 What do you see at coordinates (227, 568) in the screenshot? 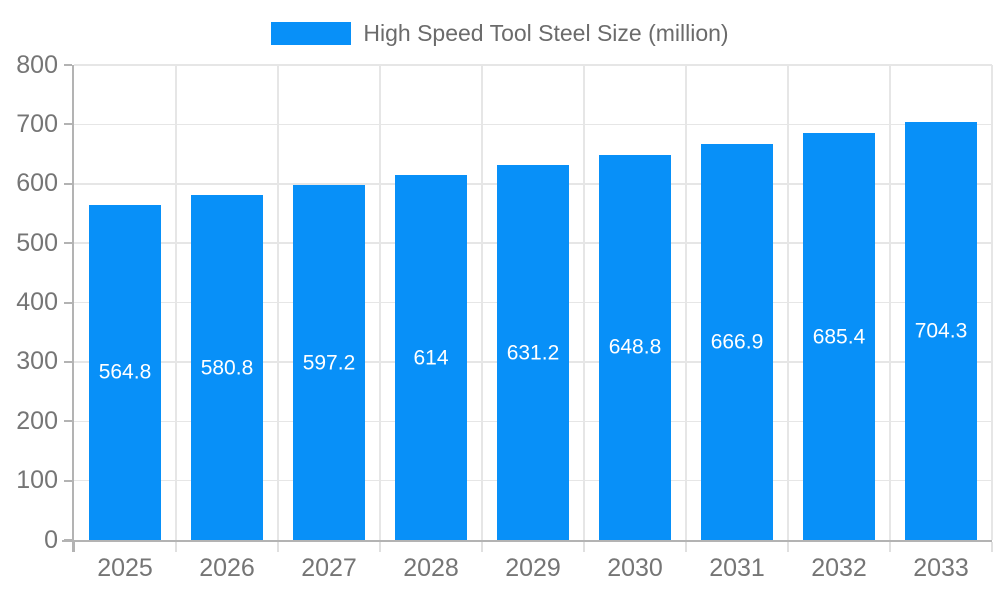
I see `x-axis-label: 2026` at bounding box center [227, 568].